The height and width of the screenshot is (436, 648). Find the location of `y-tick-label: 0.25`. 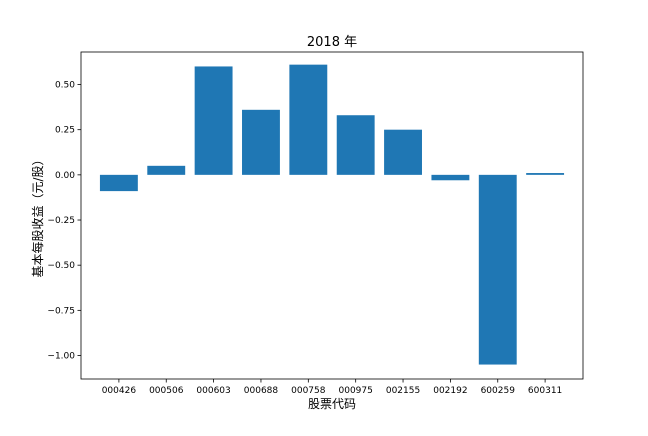

y-tick-label: 0.25 is located at coordinates (65, 131).